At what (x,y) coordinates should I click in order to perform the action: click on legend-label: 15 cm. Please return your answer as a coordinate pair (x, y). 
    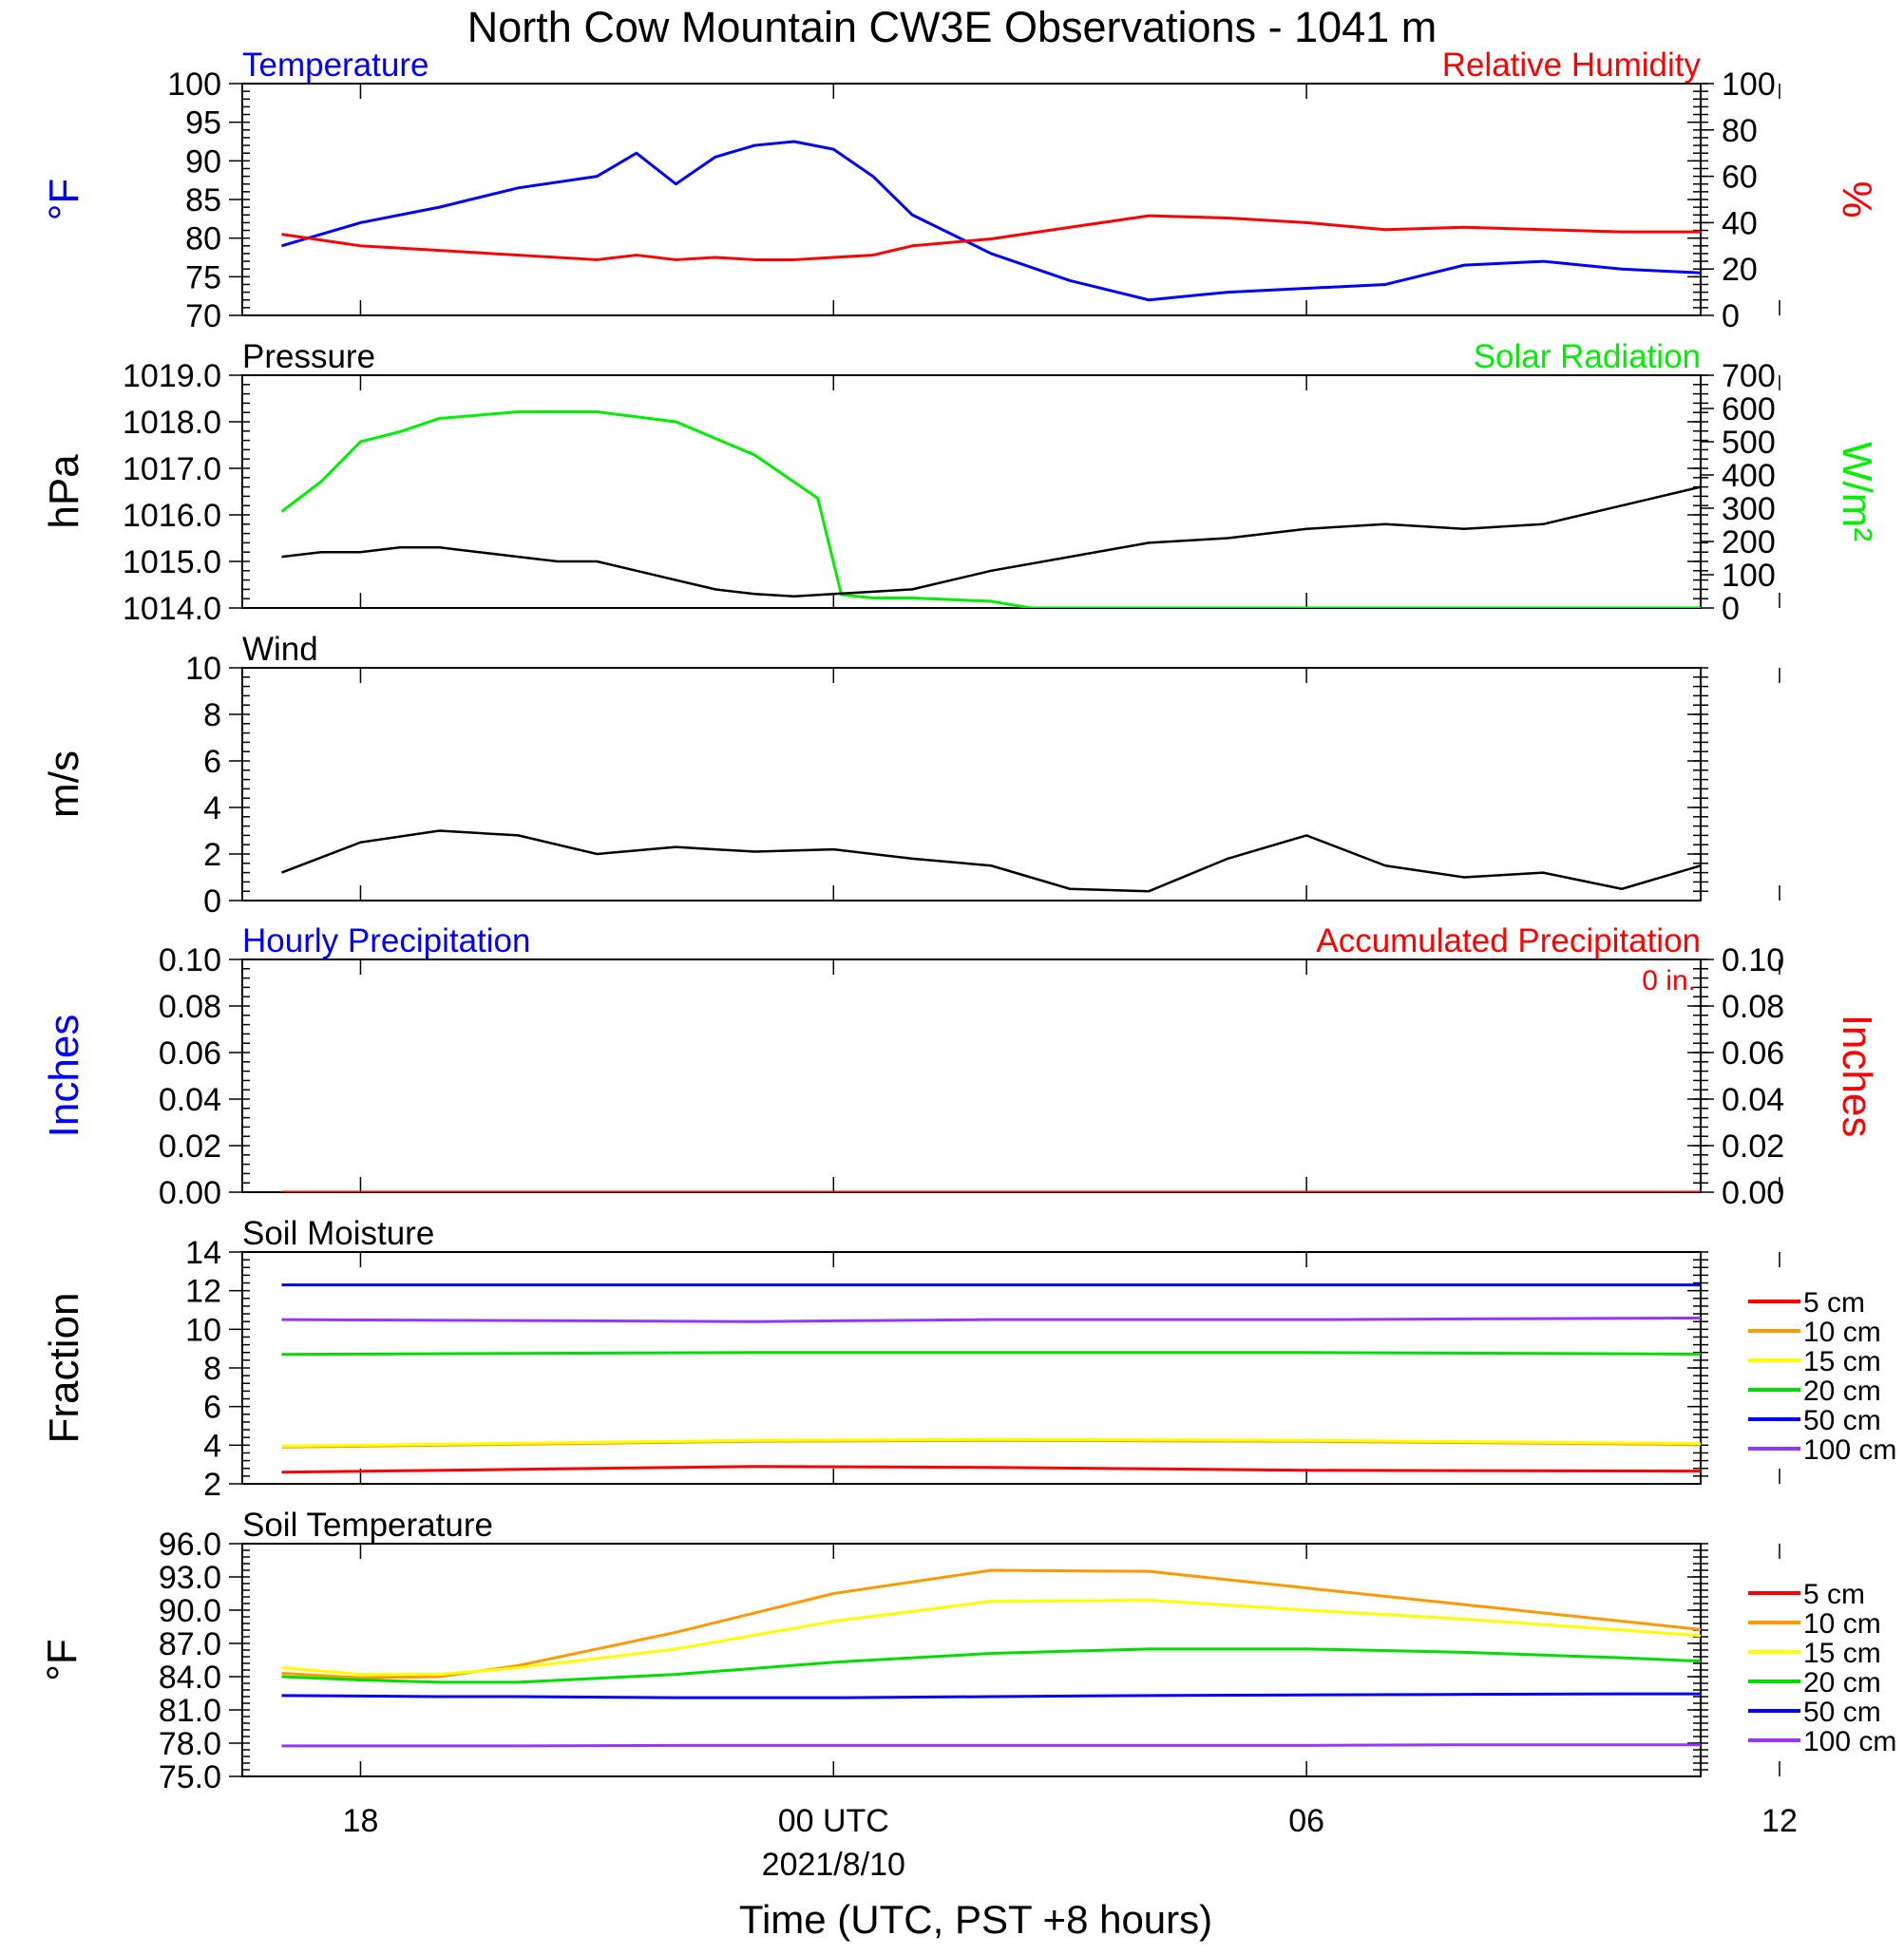
    Looking at the image, I should click on (1842, 1361).